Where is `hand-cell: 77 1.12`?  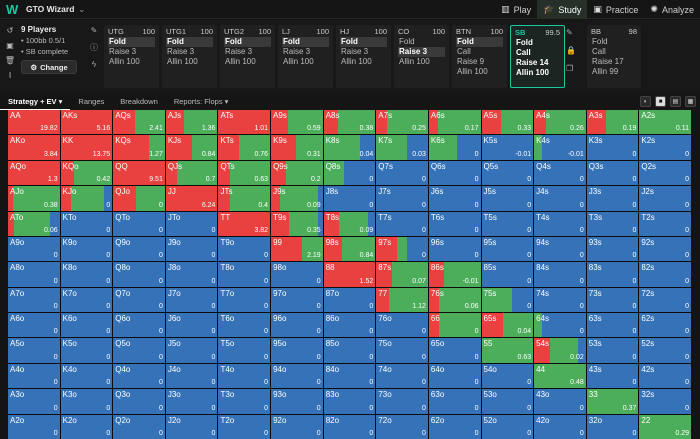 hand-cell: 77 1.12 is located at coordinates (402, 300).